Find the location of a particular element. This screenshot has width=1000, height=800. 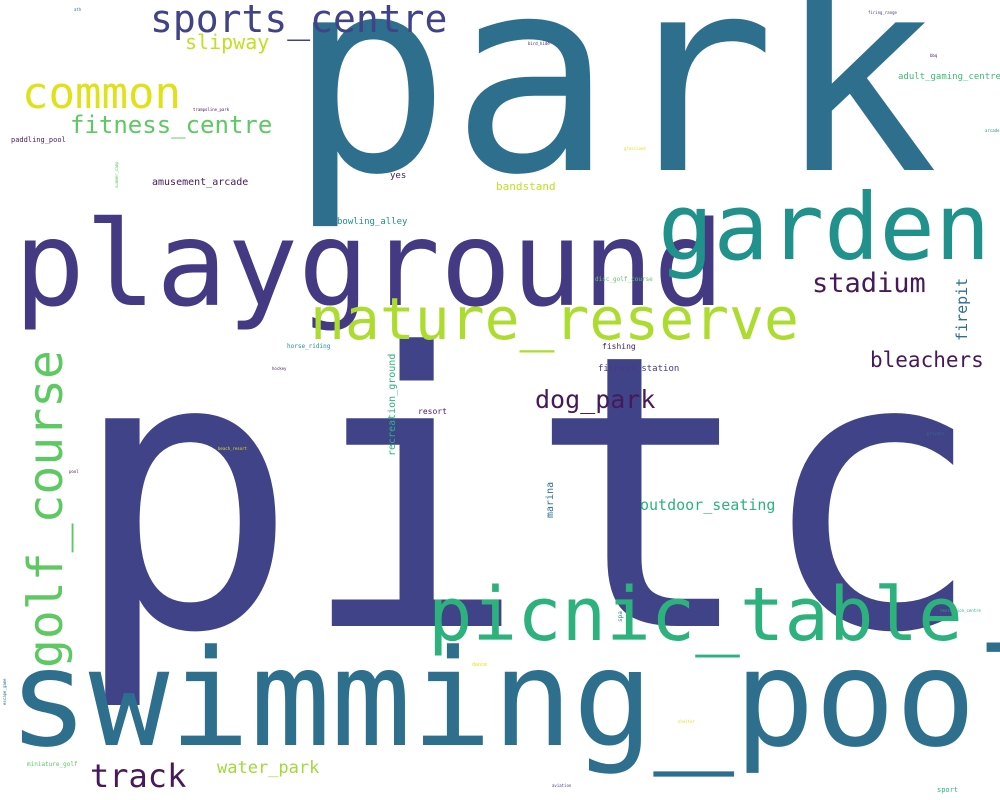

word-horse-riding: horse_riding is located at coordinates (309, 346).